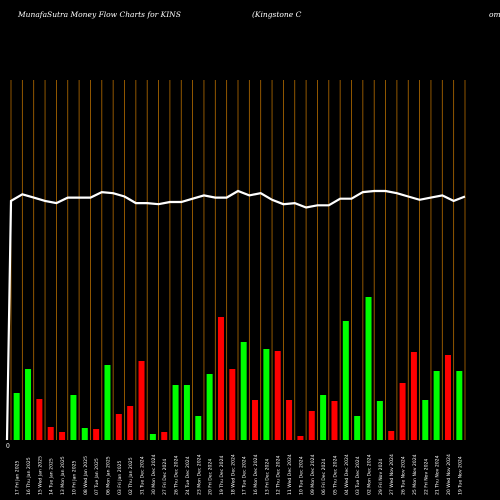 The height and width of the screenshot is (500, 500). I want to click on x-tick-label: 07 Tue Jan 2025, so click(97, 476).